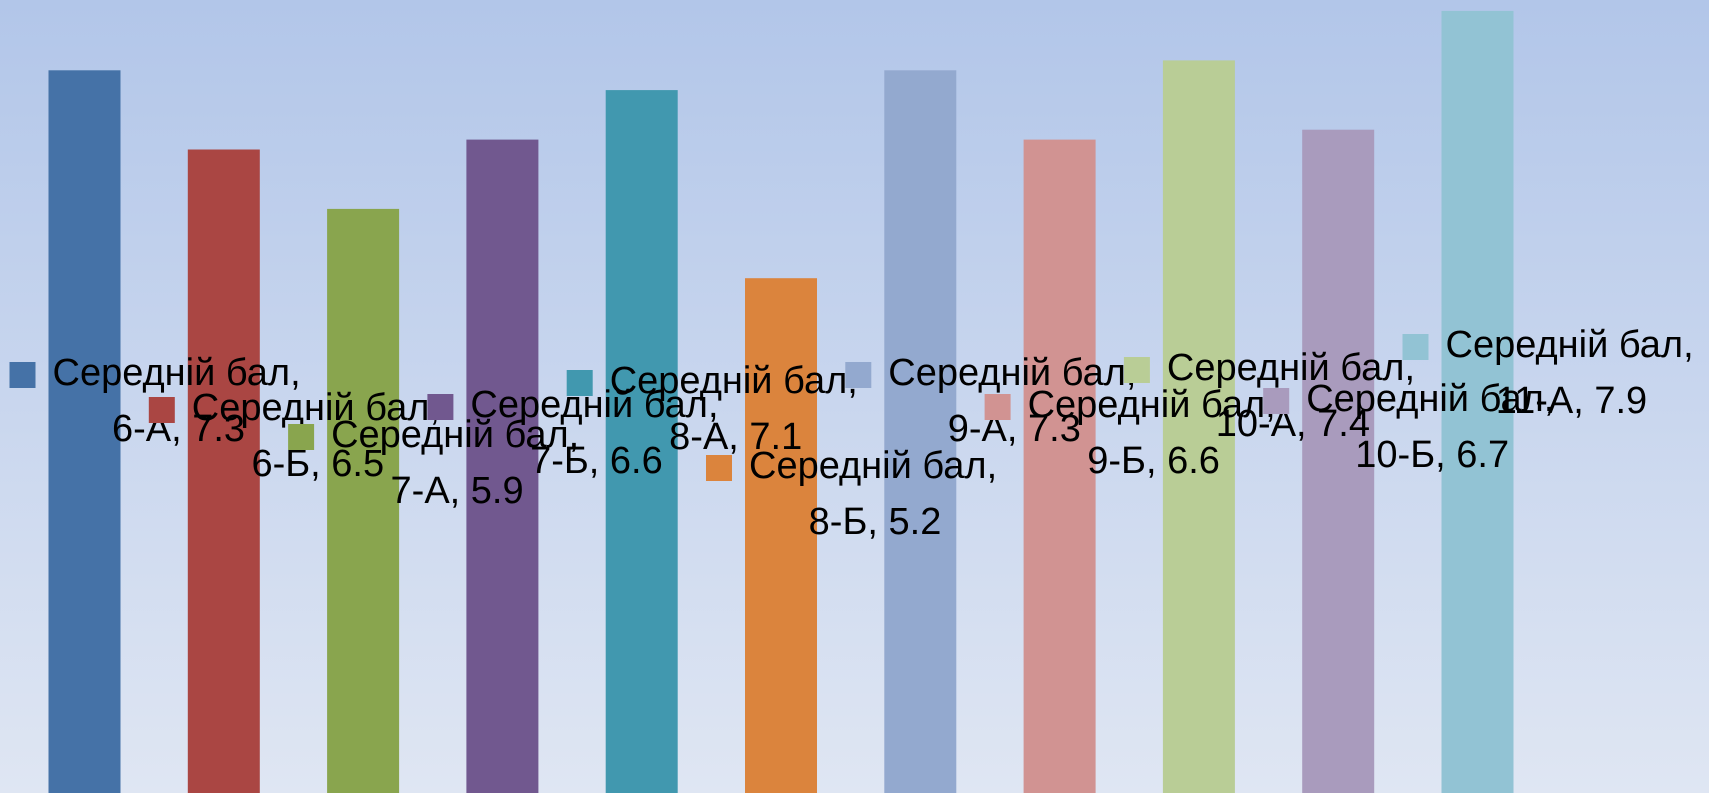 Image resolution: width=1709 pixels, height=793 pixels. I want to click on data-label-line: 6-Б, 6.5, so click(317, 464).